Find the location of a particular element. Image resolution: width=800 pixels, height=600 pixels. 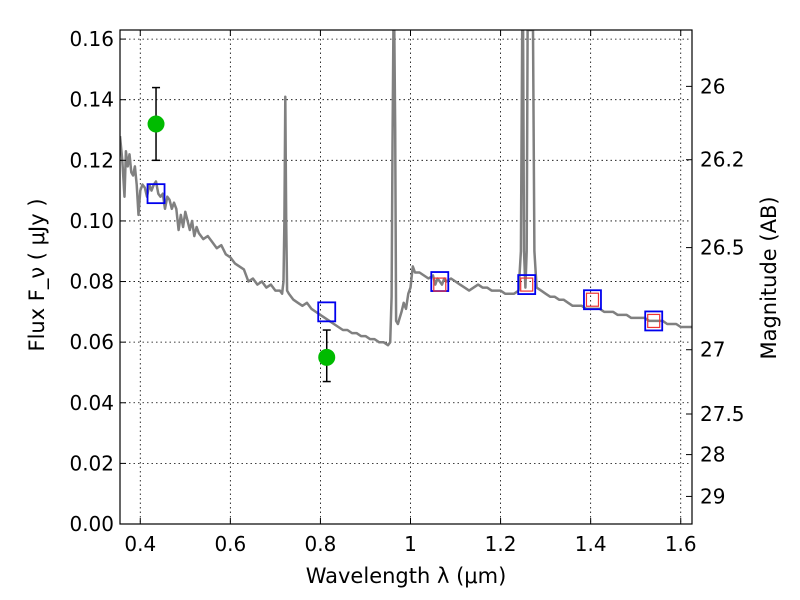

x-tick-label: 1.6 is located at coordinates (681, 544).